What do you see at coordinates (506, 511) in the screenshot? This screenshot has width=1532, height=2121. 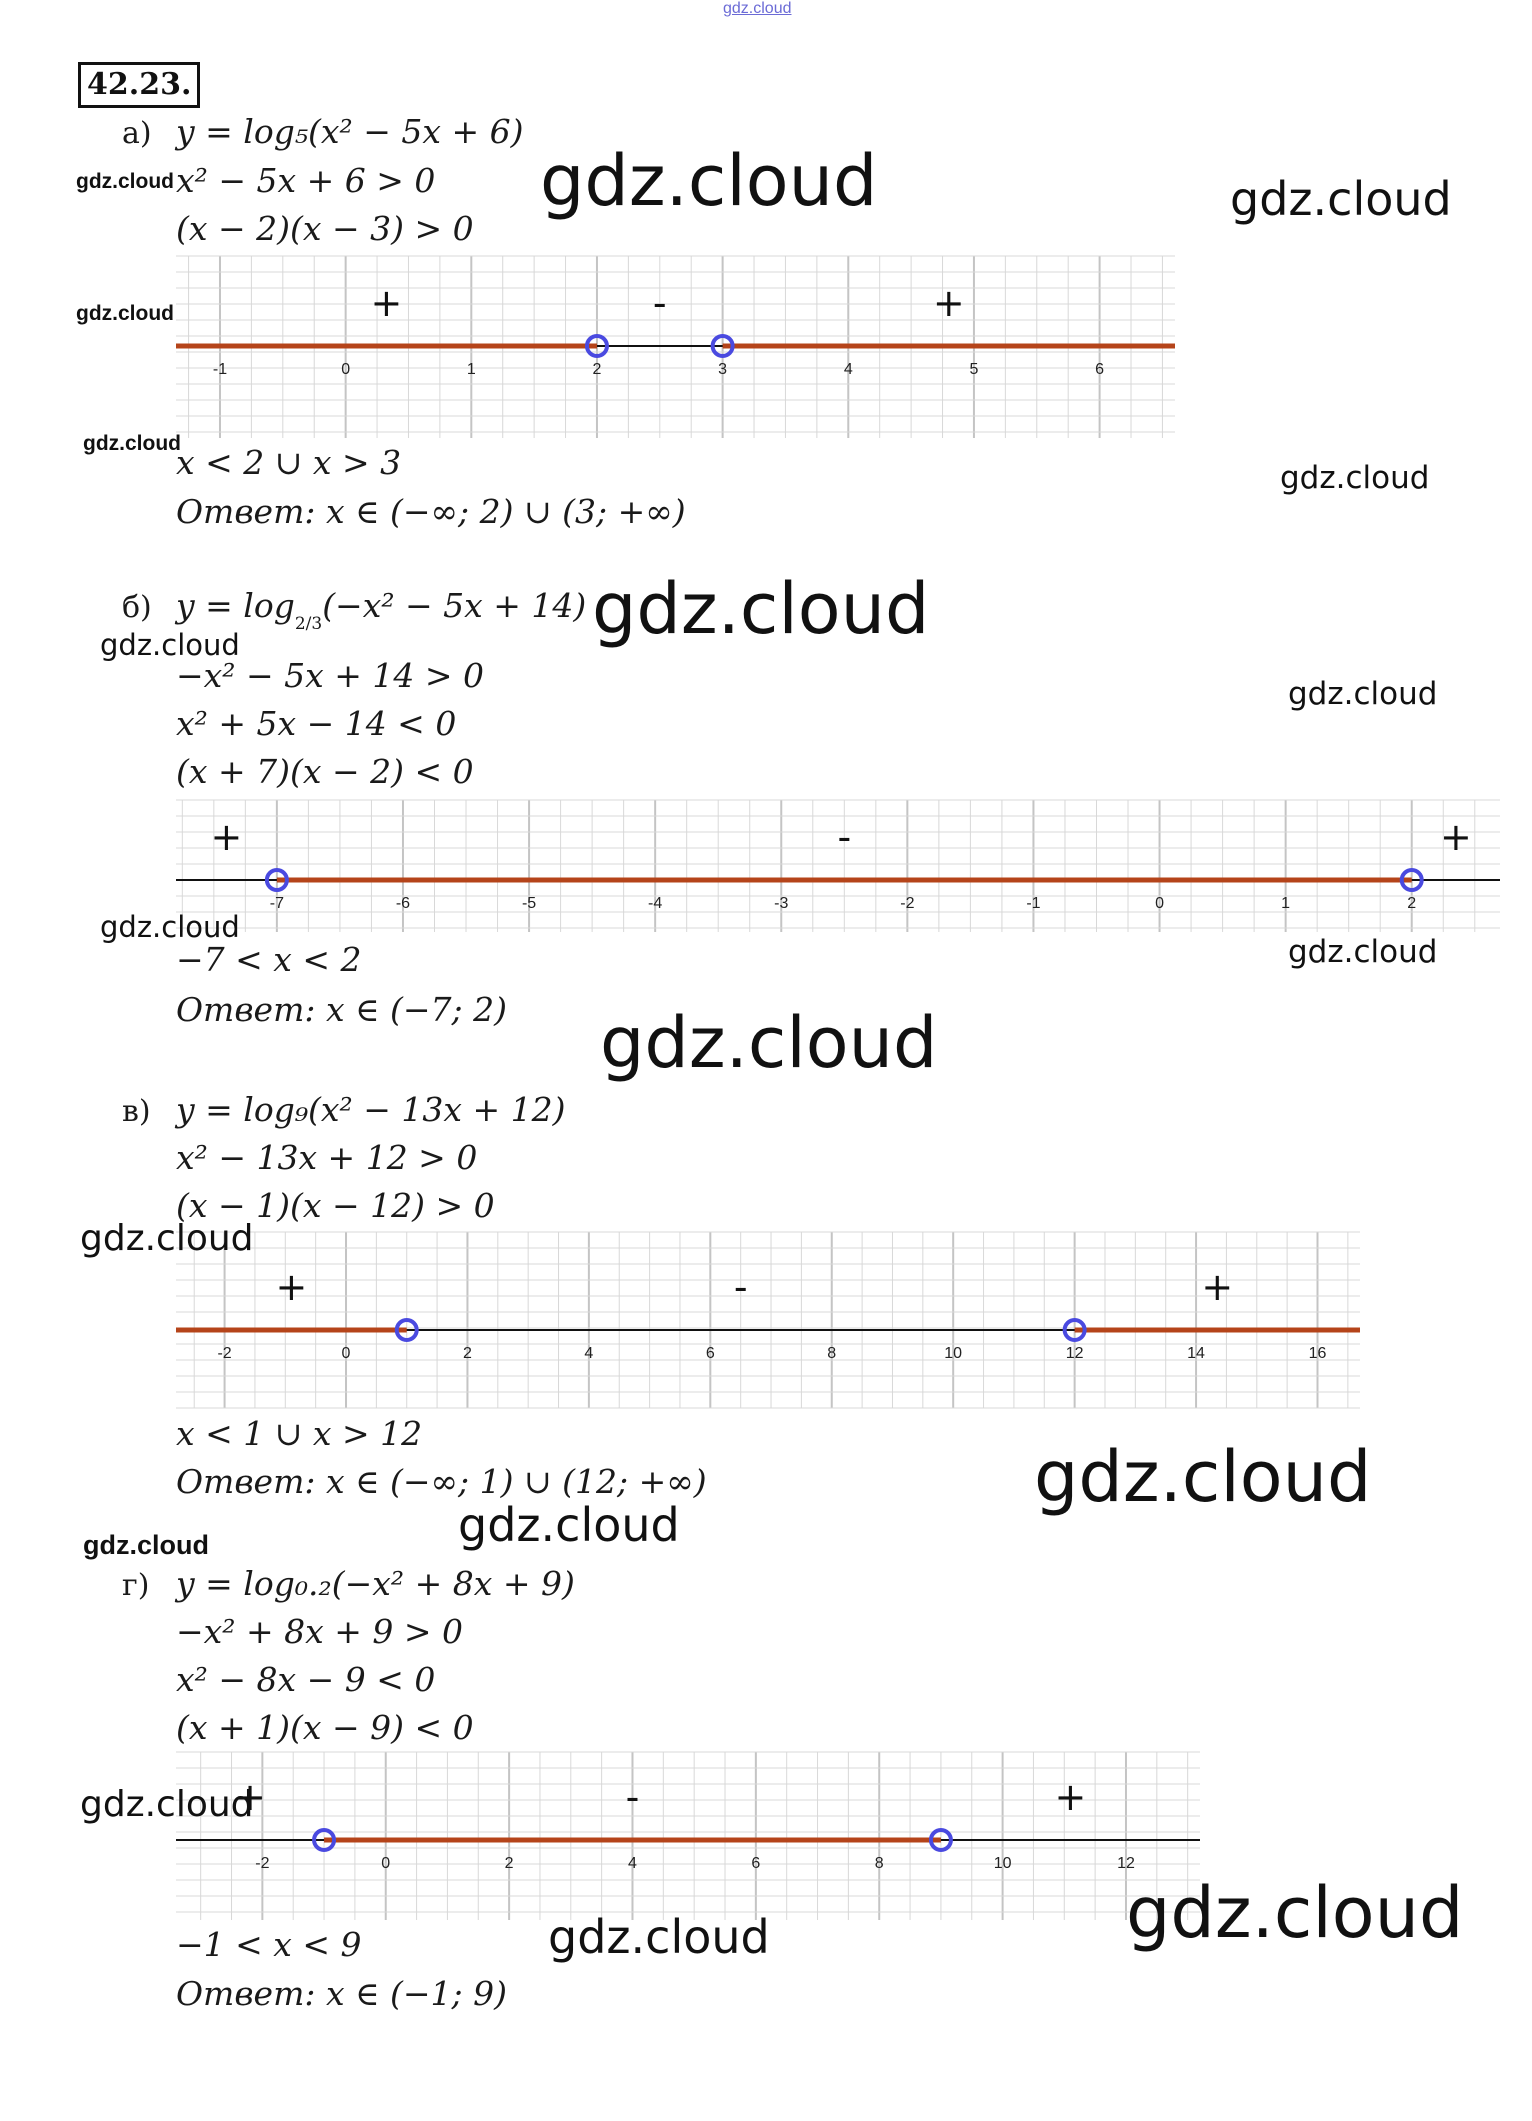 I see `answer-value: x ∈ (−∞; 2) ∪ (3; +∞)` at bounding box center [506, 511].